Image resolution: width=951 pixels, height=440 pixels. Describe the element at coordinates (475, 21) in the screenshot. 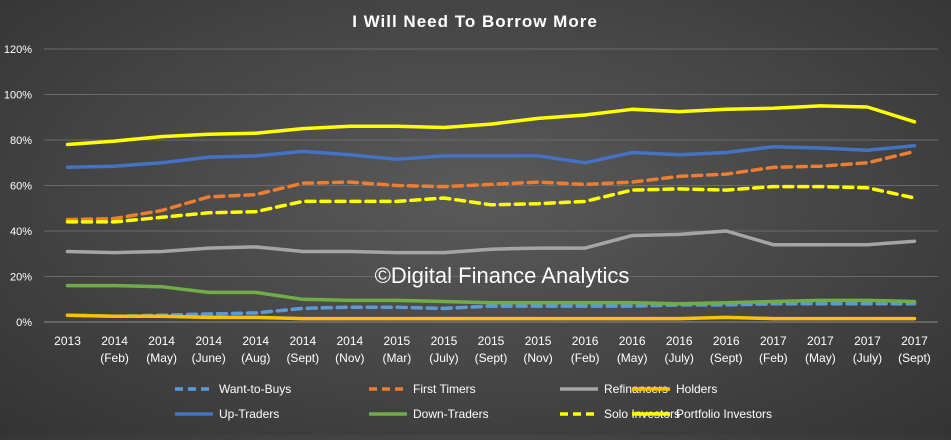

I see `chart-title: I Will Need To Borrow More` at that location.